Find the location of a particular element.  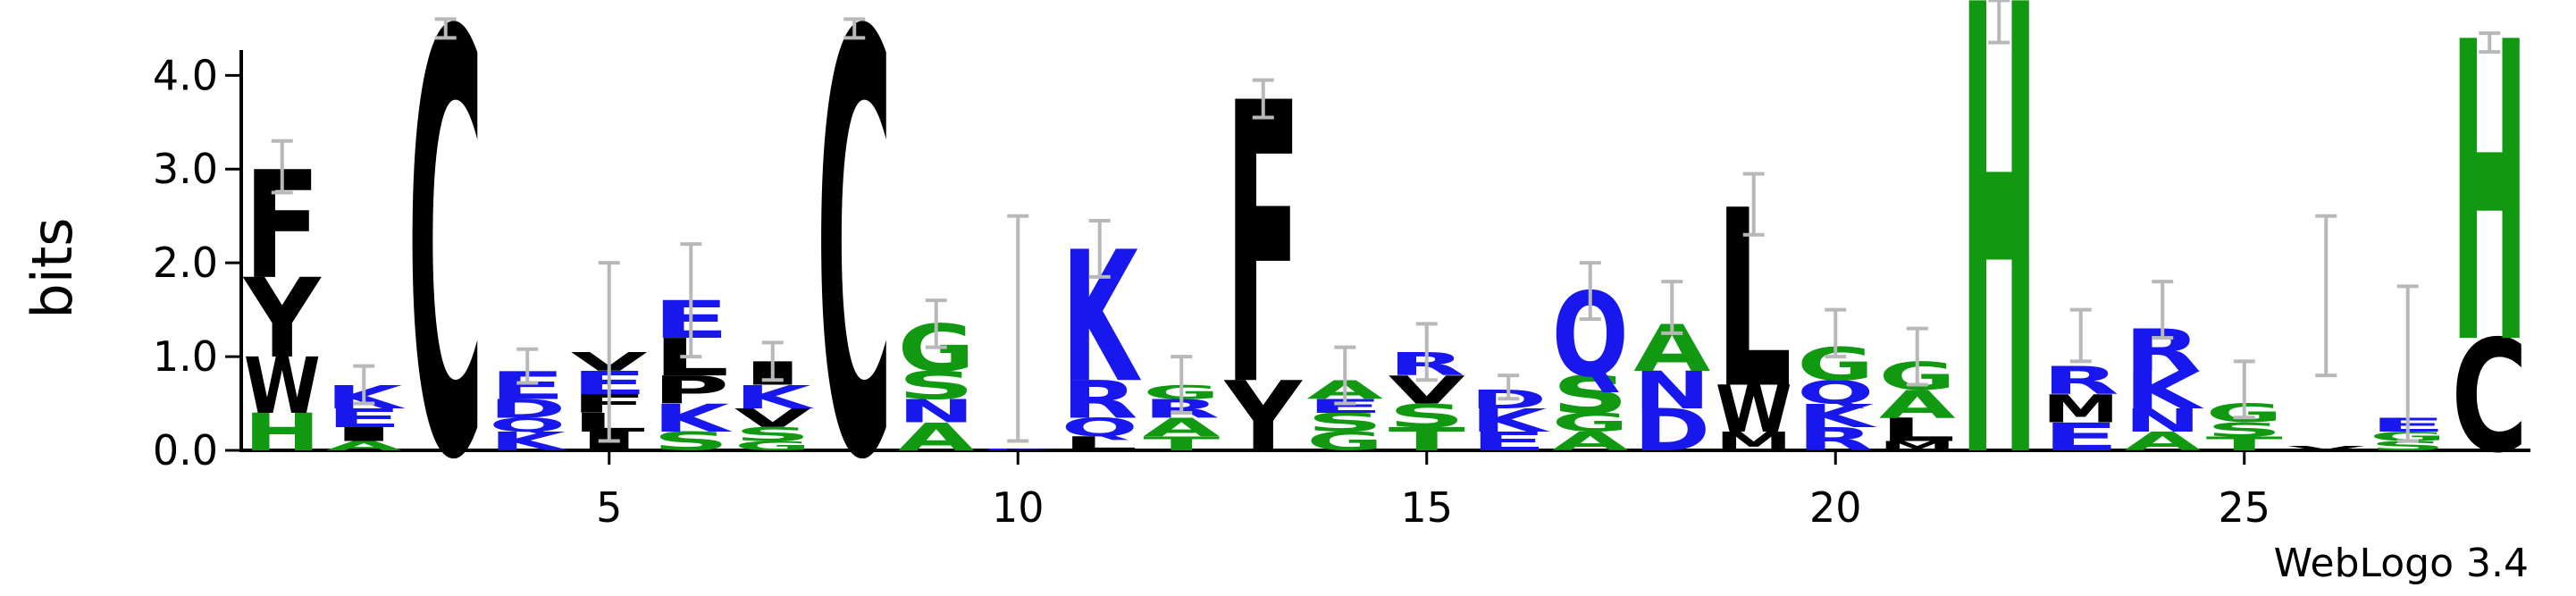

y-tick-label: 0.0 is located at coordinates (186, 450).